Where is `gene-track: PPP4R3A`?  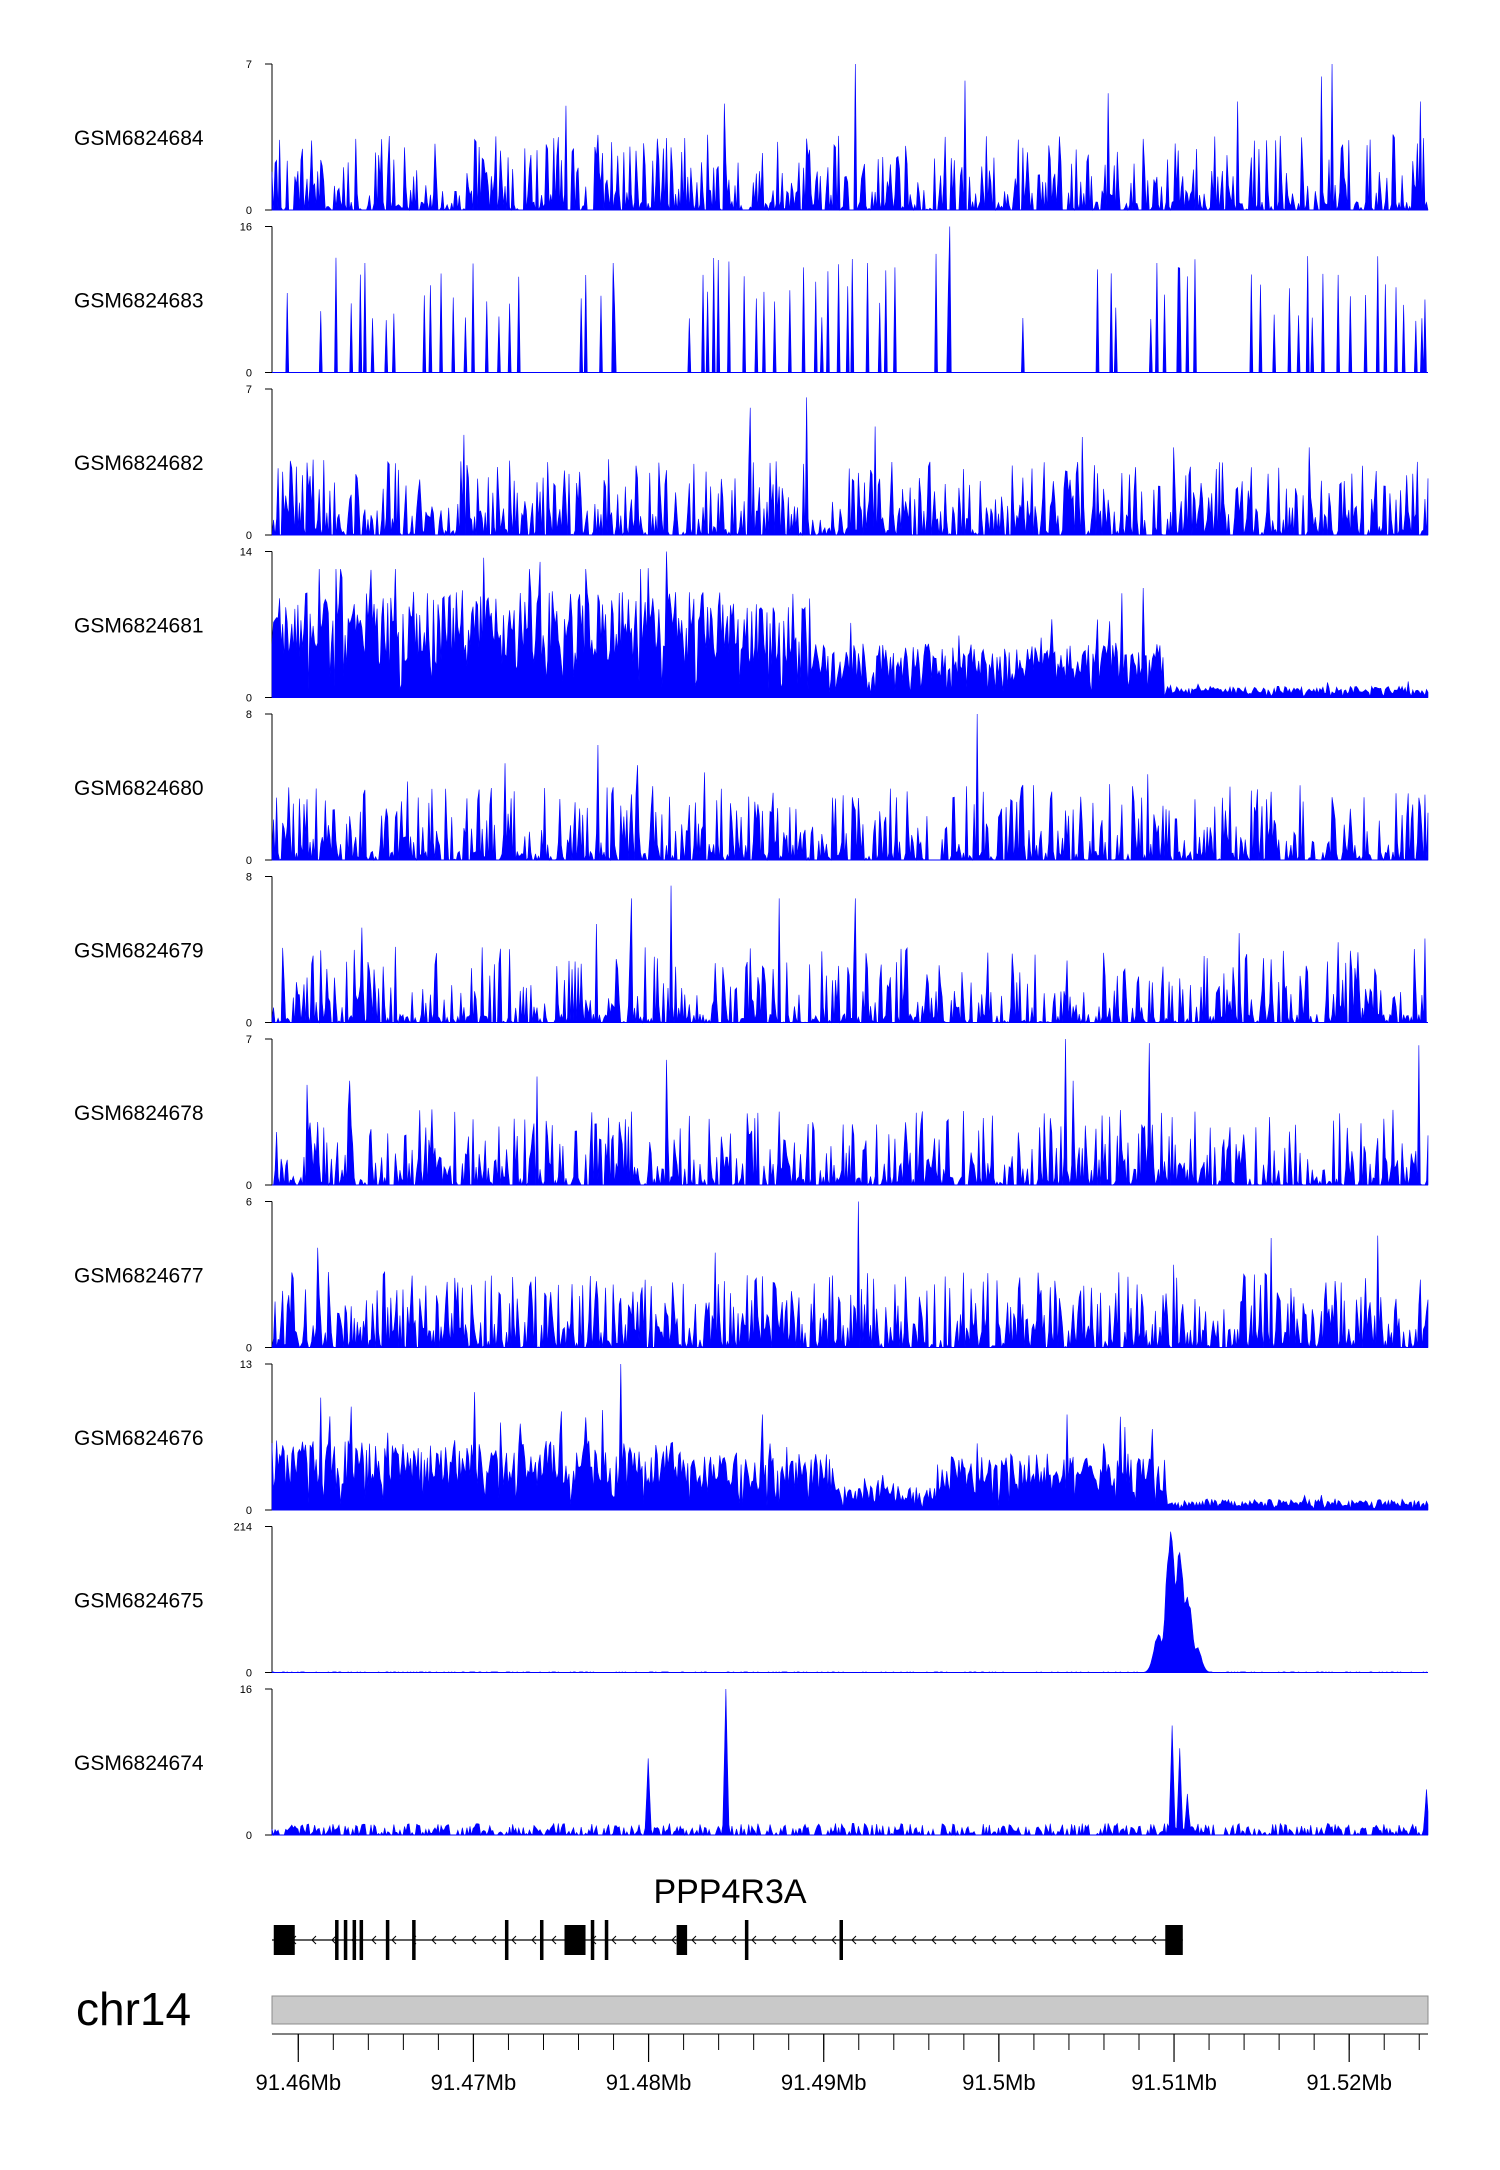 gene-track: PPP4R3A is located at coordinates (727, 1916).